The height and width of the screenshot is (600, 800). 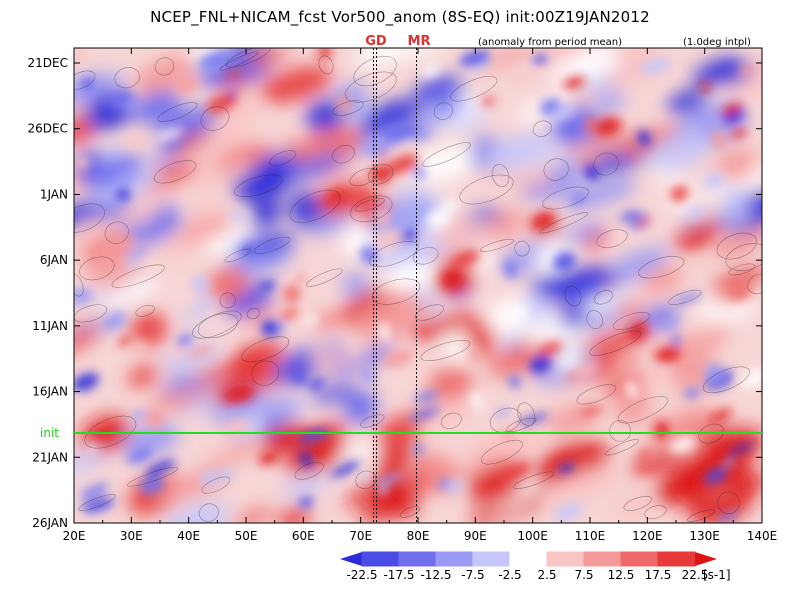 What do you see at coordinates (418, 536) in the screenshot?
I see `x-tick-label: 80E` at bounding box center [418, 536].